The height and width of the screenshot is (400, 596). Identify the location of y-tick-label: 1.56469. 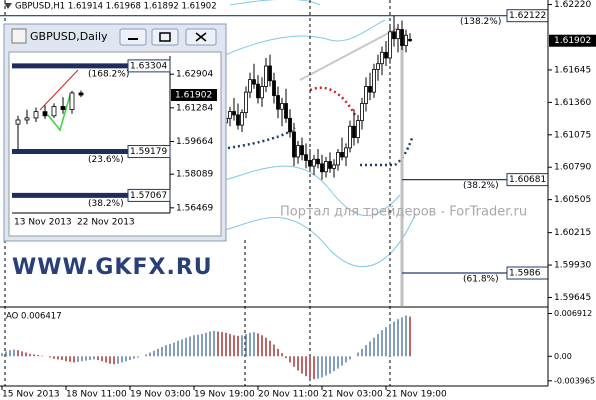
(194, 208).